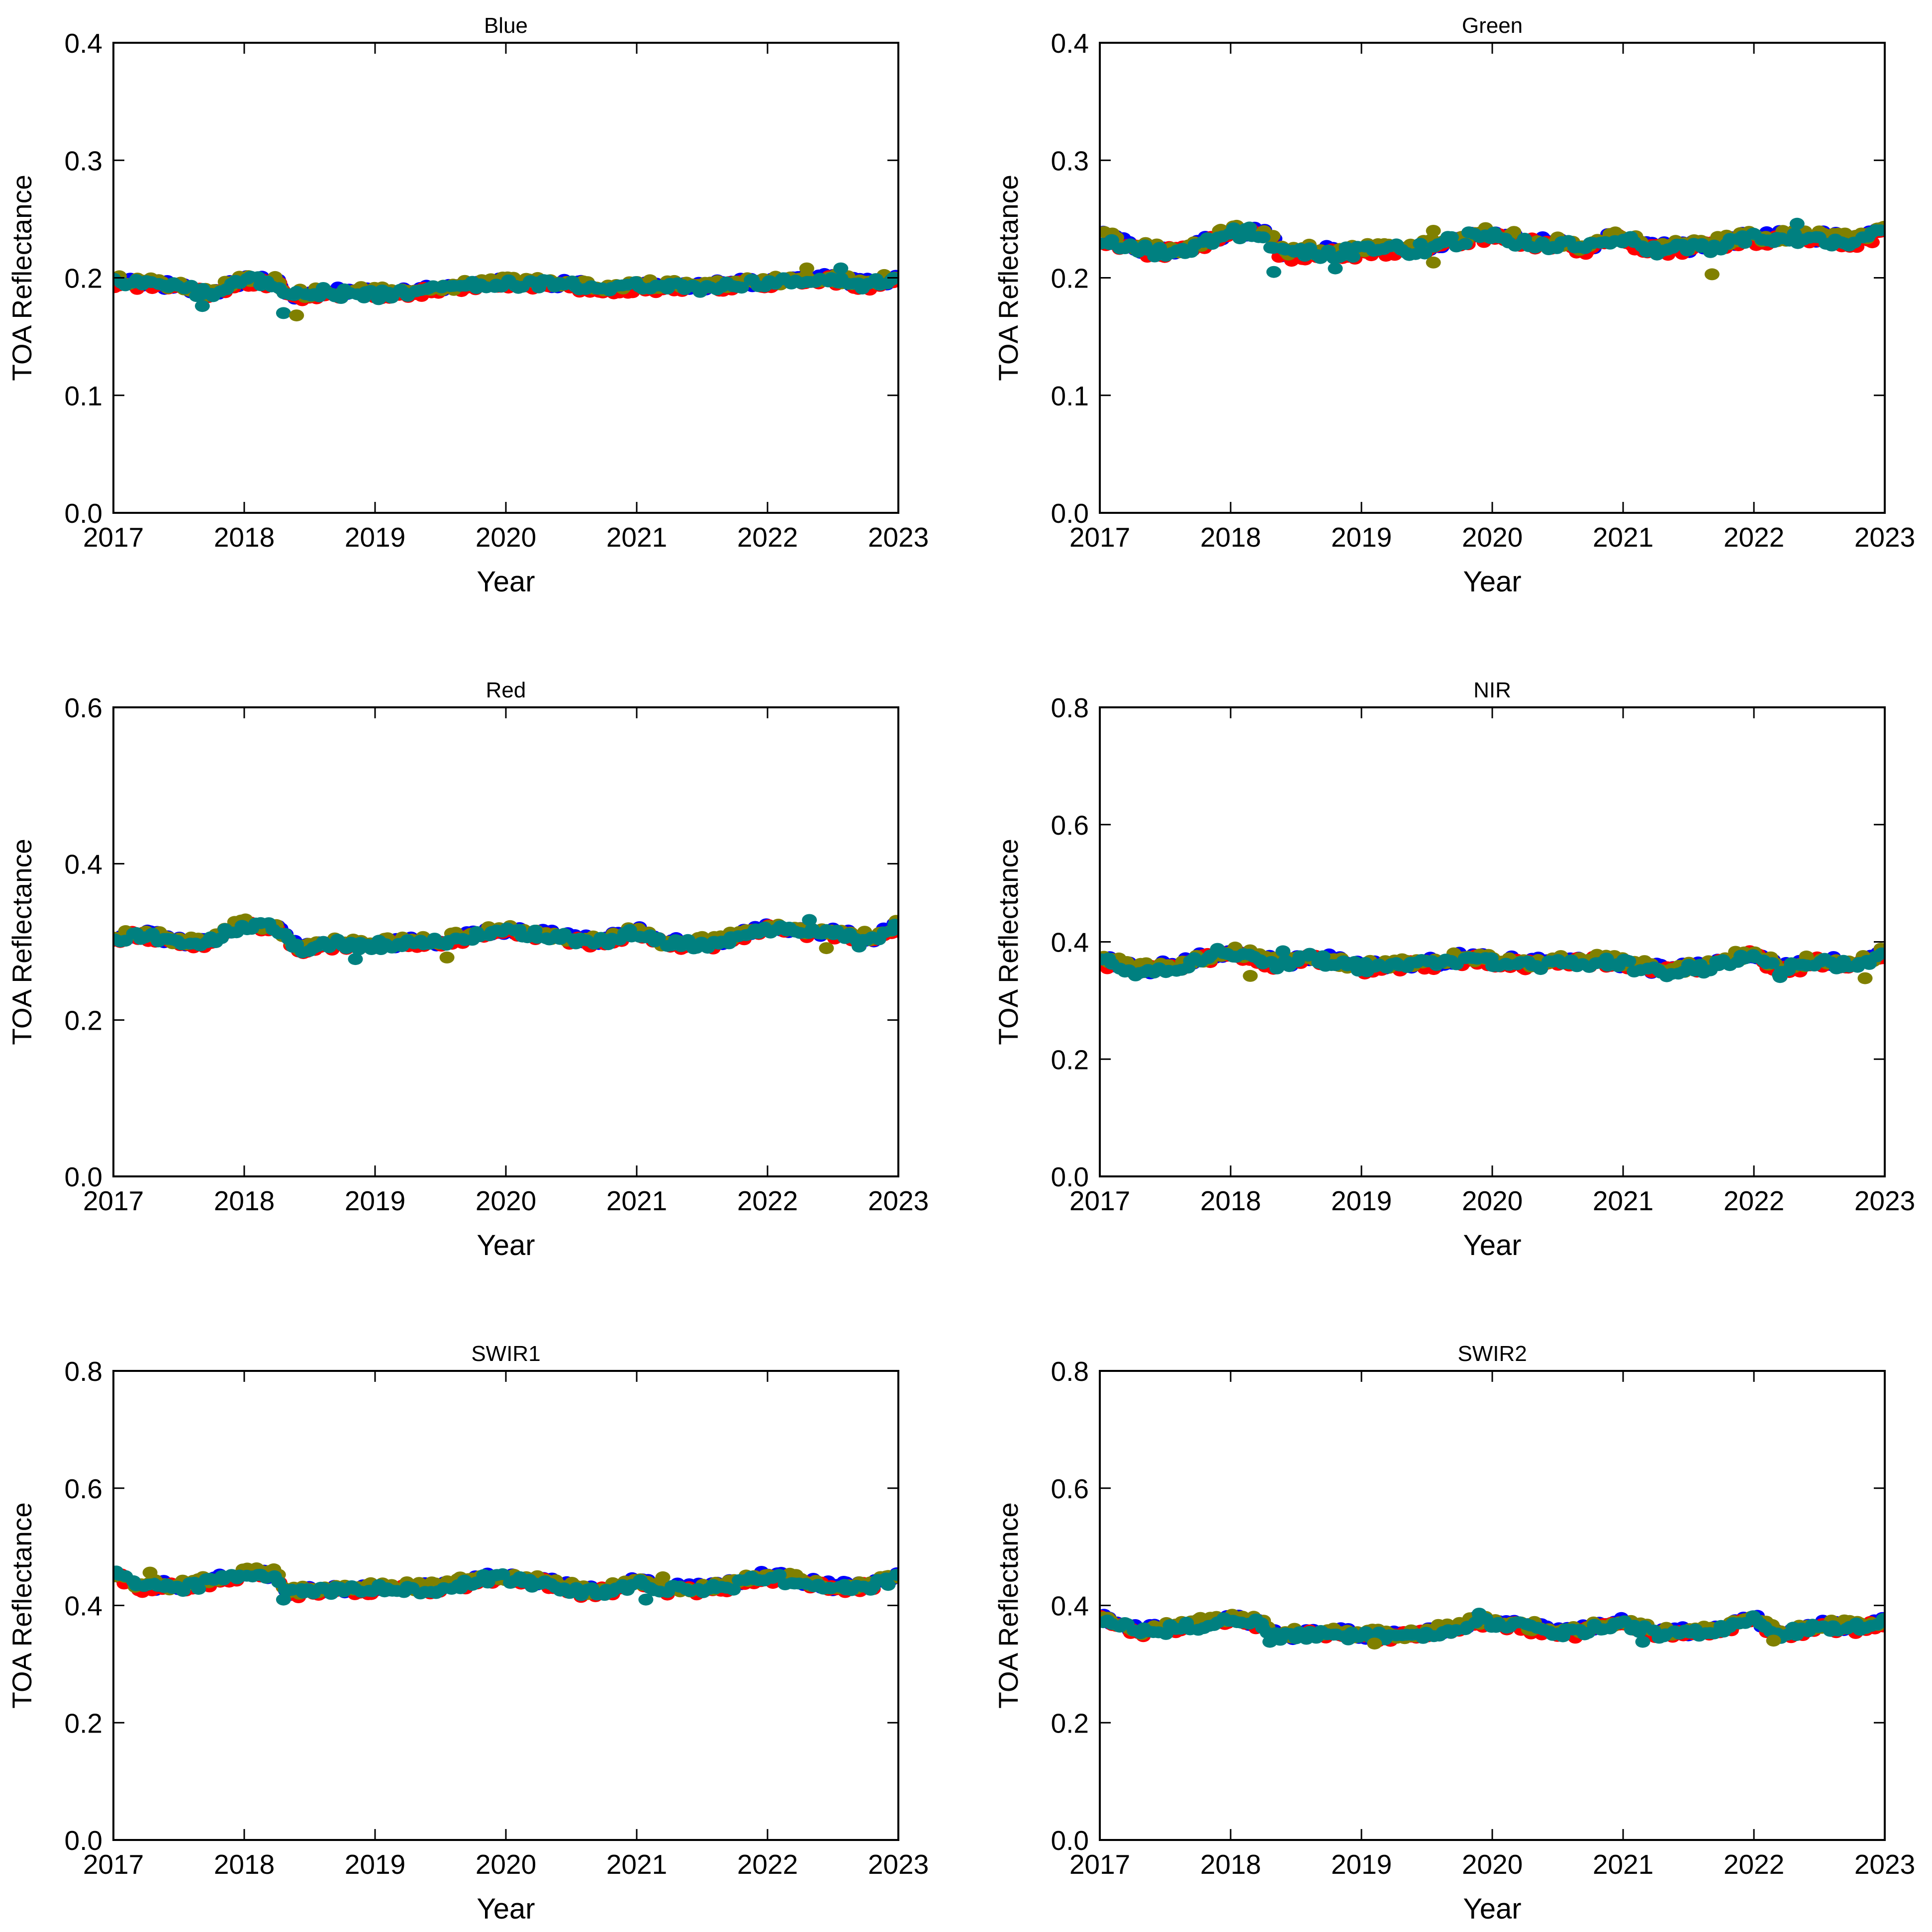  I want to click on x-tick-label: 2018, so click(244, 1864).